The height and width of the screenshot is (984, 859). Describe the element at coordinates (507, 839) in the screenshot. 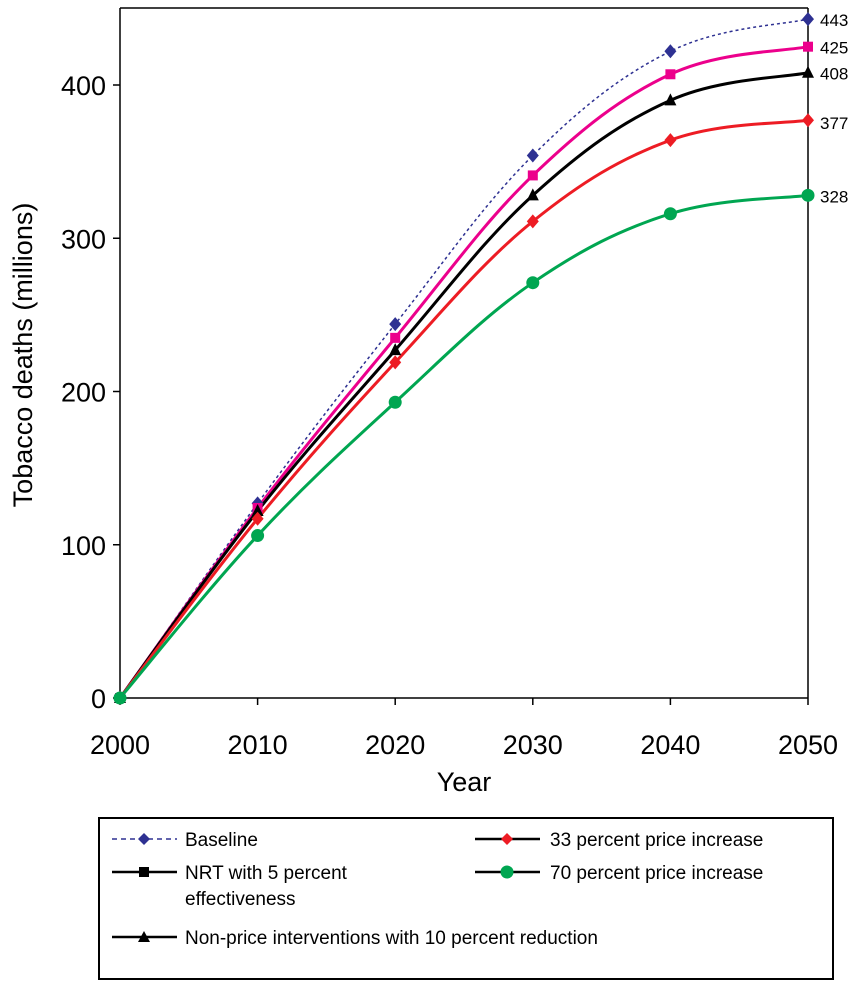

I see `legend-marker-price33` at that location.